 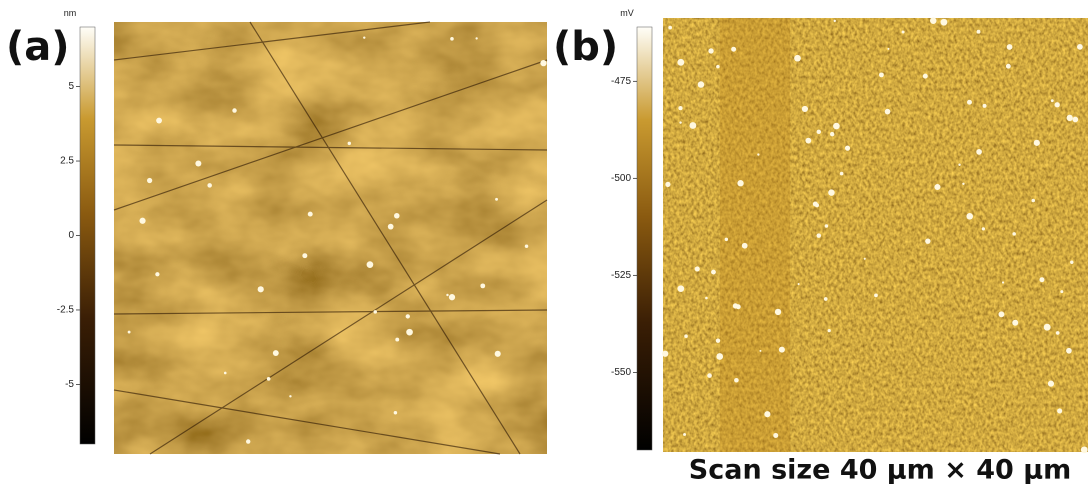 I want to click on colorbar-tick-label: -525, so click(x=621, y=275).